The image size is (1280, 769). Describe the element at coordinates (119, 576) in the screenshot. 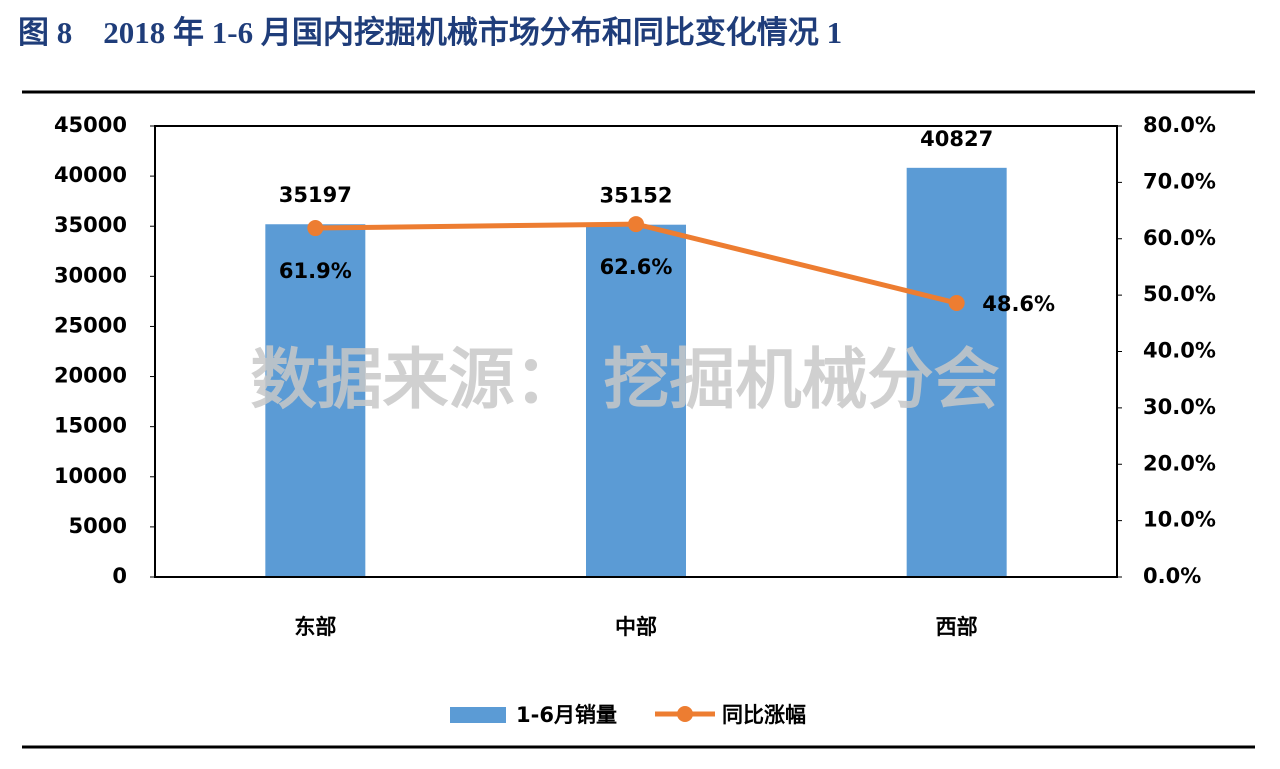

I see `y-tick-label: 0` at that location.